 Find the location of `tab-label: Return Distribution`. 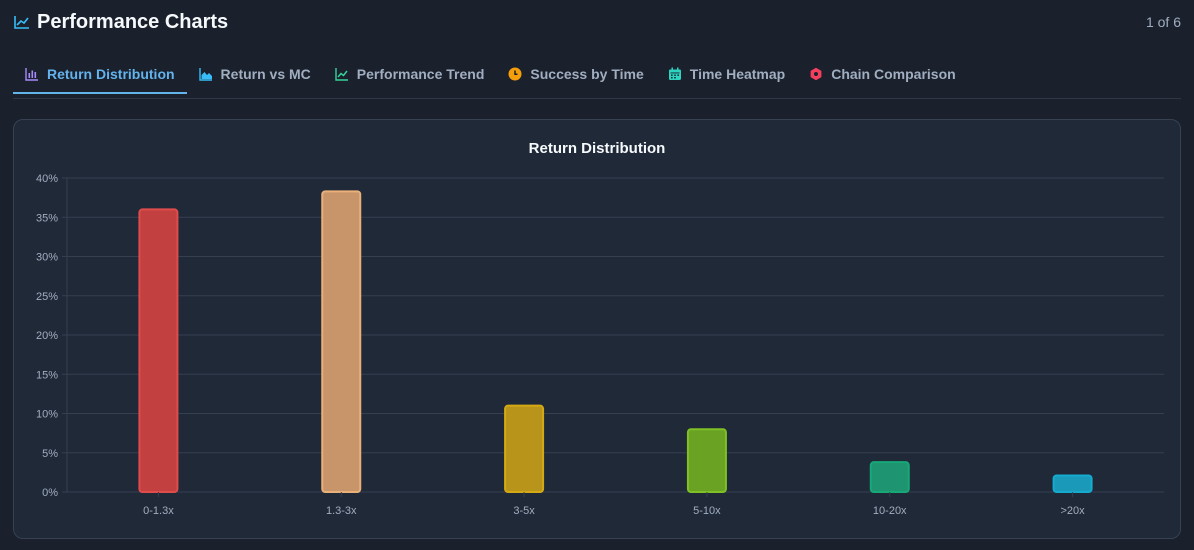

tab-label: Return Distribution is located at coordinates (111, 74).